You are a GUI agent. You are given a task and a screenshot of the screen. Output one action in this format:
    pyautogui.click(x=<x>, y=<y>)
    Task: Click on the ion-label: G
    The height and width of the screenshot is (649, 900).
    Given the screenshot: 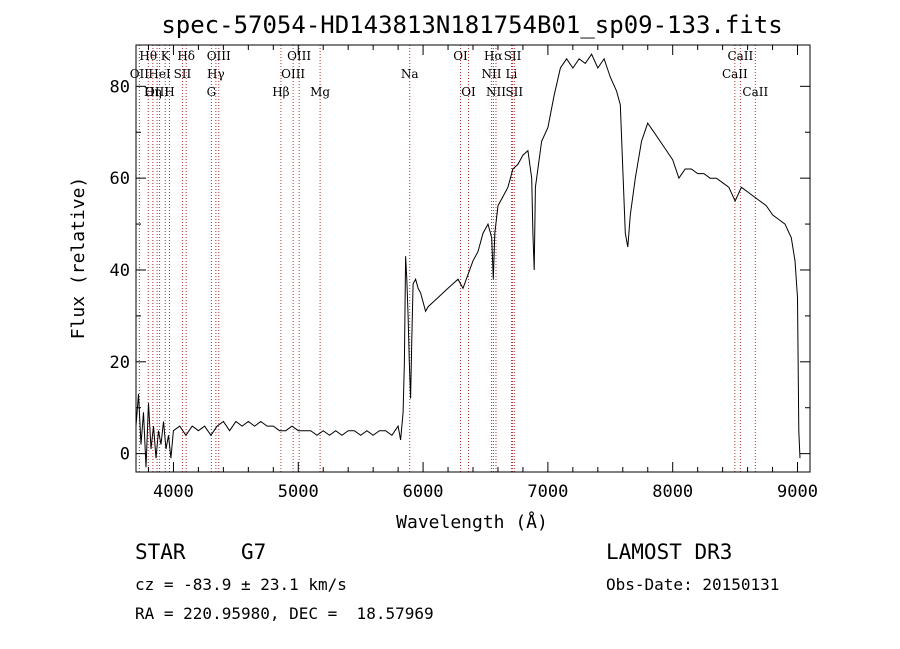 What is the action you would take?
    pyautogui.click(x=212, y=92)
    